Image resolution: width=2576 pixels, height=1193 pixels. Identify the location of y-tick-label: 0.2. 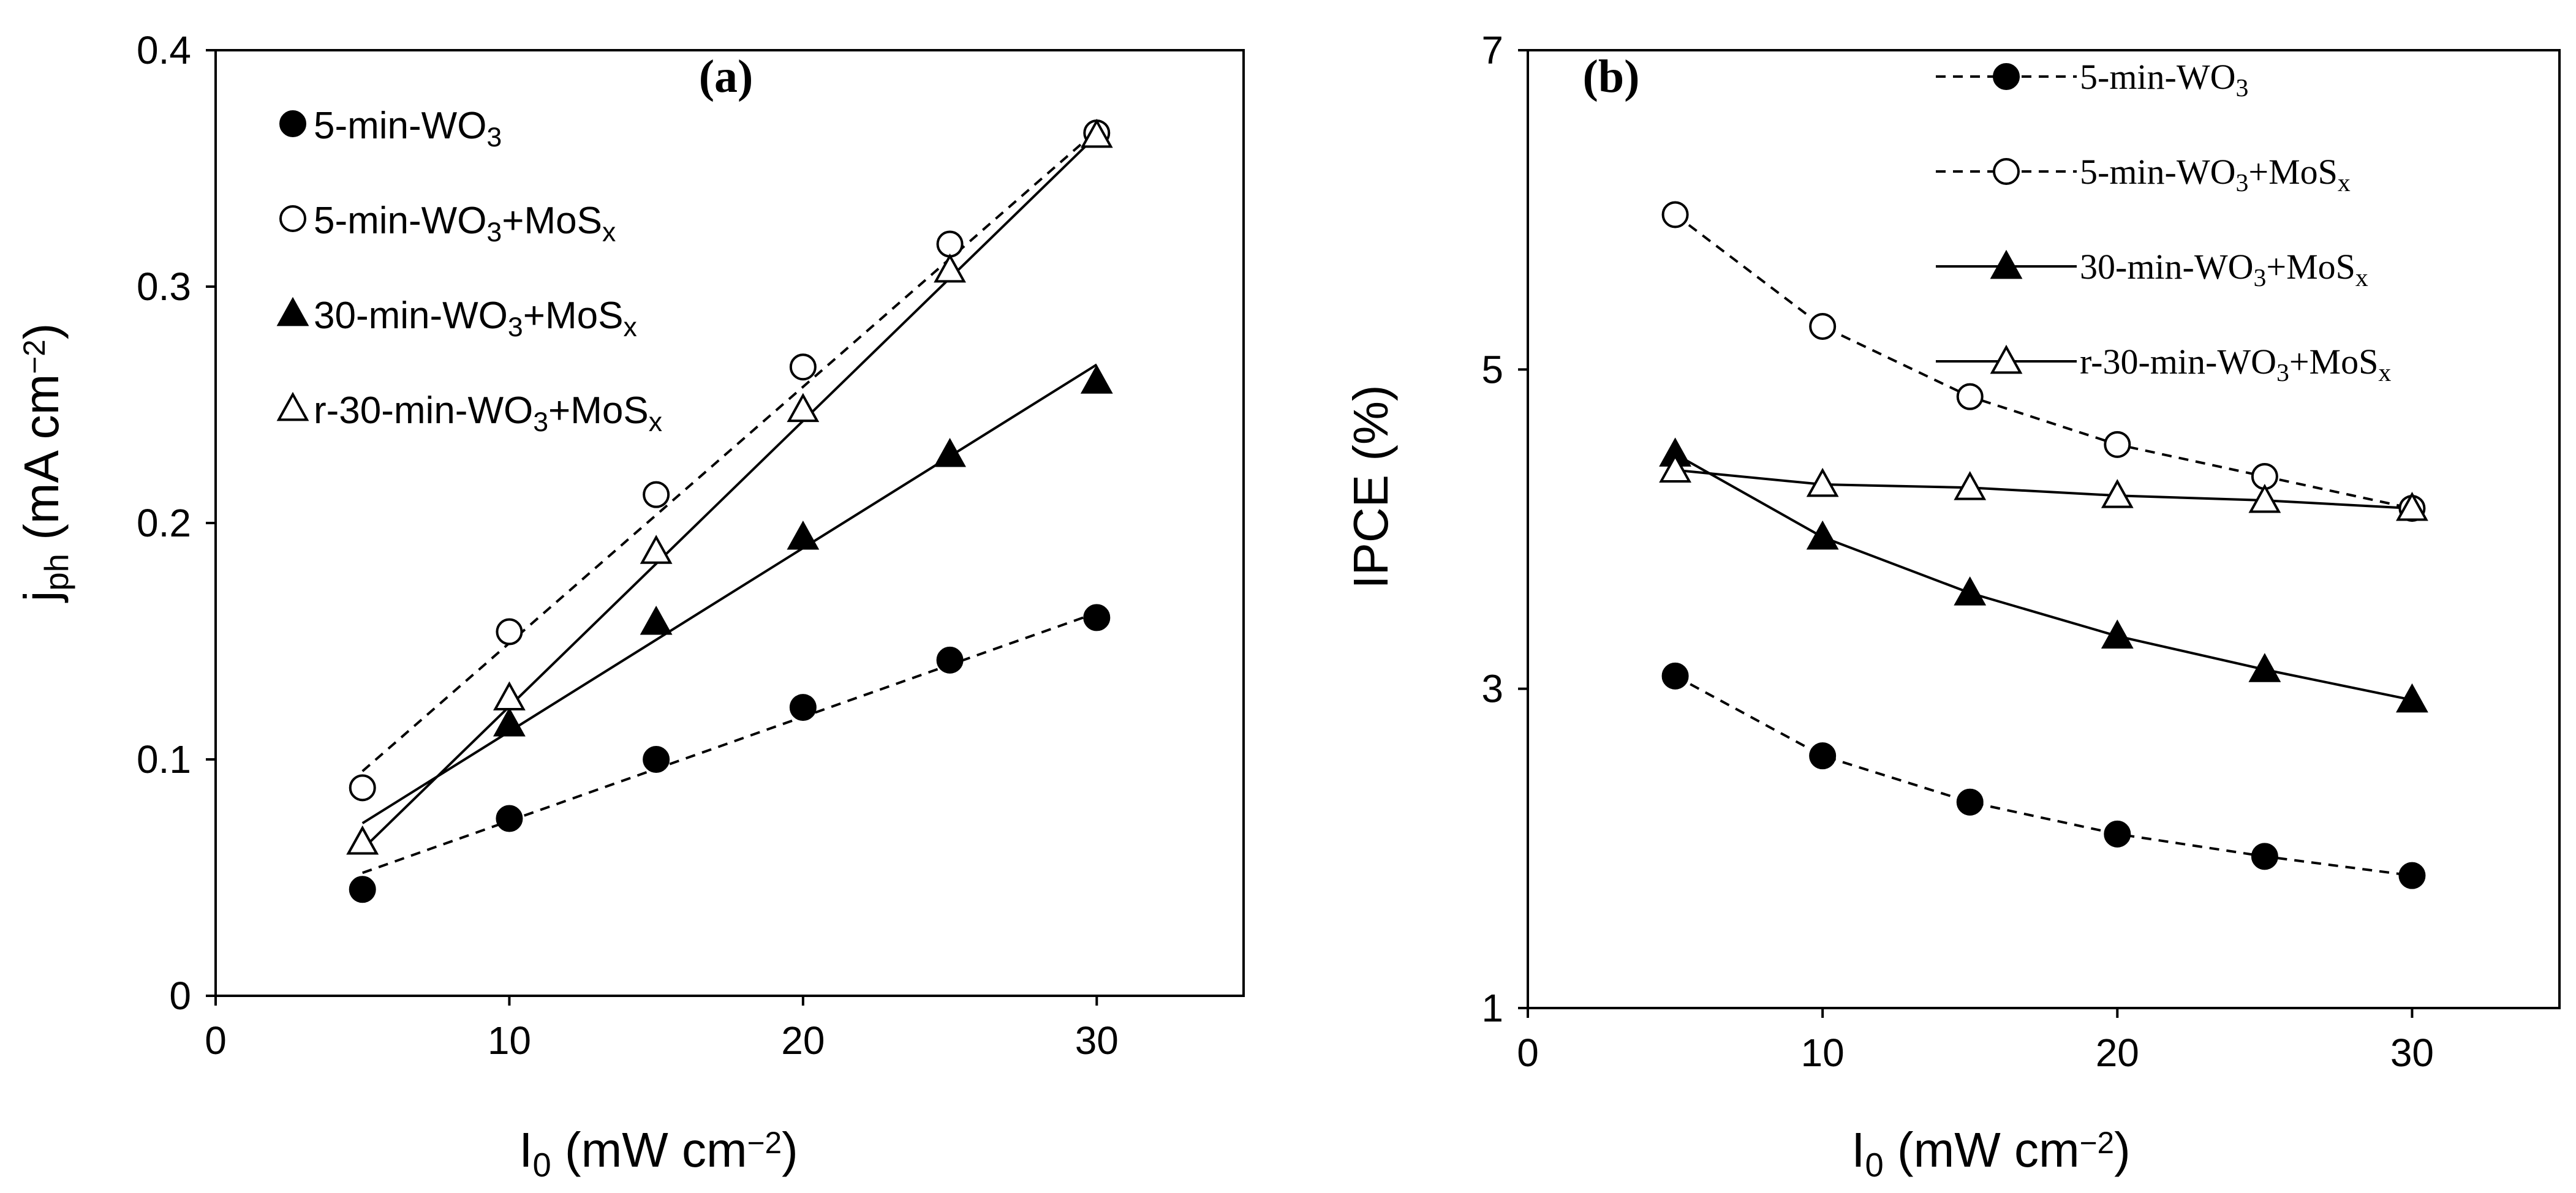
(164, 523).